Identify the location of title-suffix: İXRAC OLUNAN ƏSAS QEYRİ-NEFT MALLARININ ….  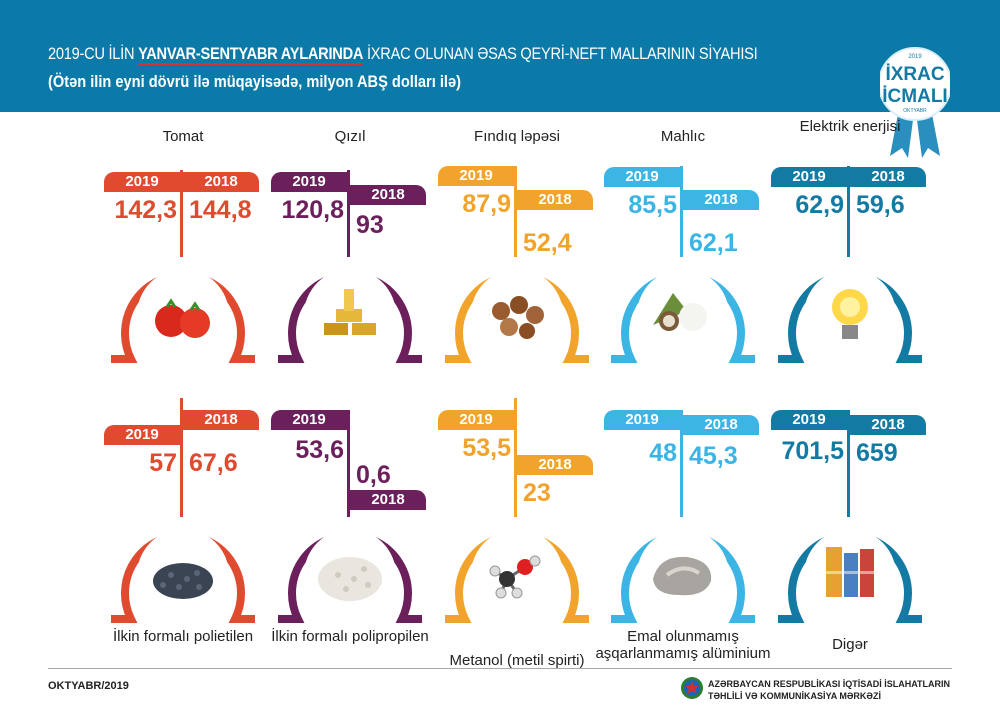
(560, 53).